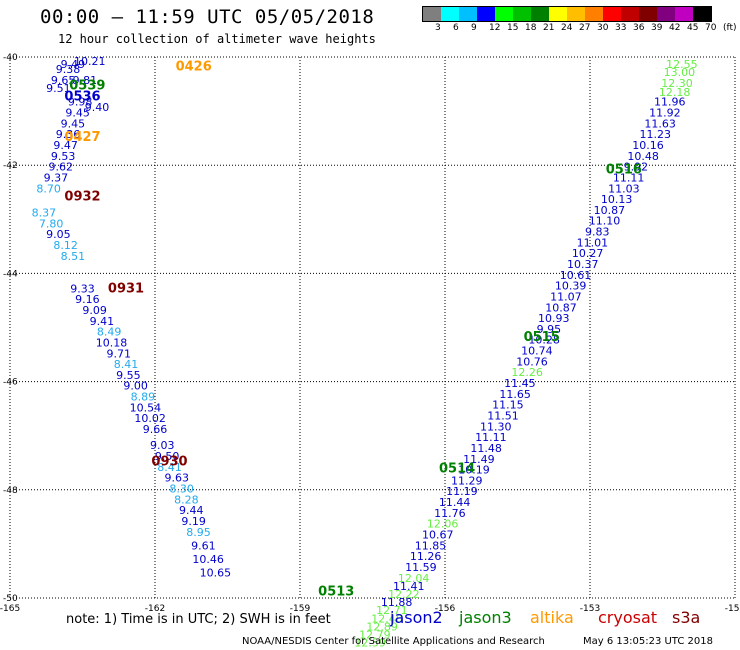 This screenshot has width=740, height=650. I want to click on lon-label: -156, so click(445, 609).